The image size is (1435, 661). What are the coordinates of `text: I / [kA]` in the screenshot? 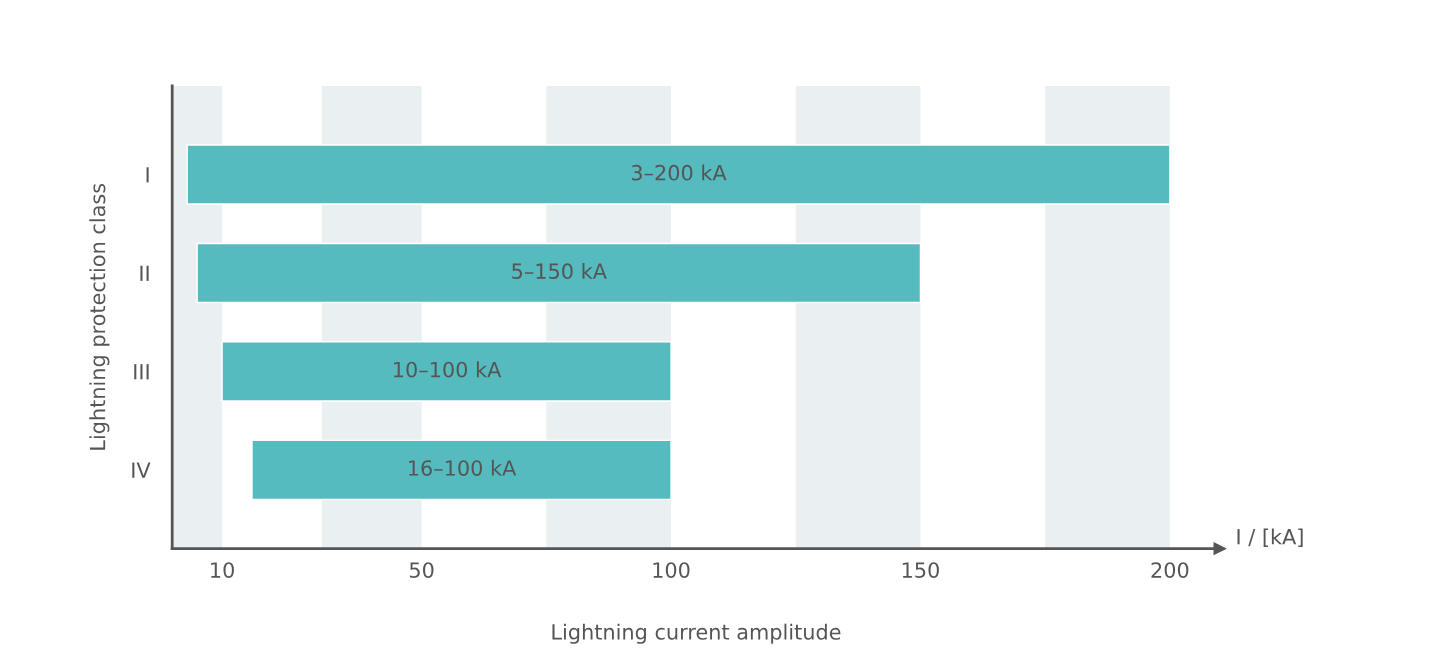 It's located at (1270, 538).